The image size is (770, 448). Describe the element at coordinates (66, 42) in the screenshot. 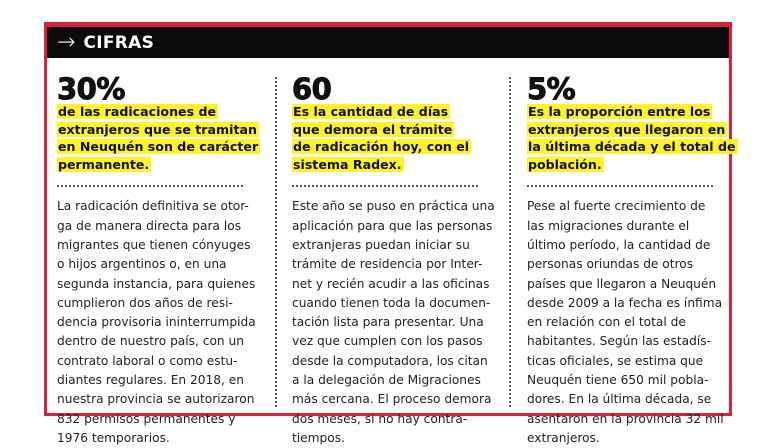

I see `arrow-right-icon: →` at that location.